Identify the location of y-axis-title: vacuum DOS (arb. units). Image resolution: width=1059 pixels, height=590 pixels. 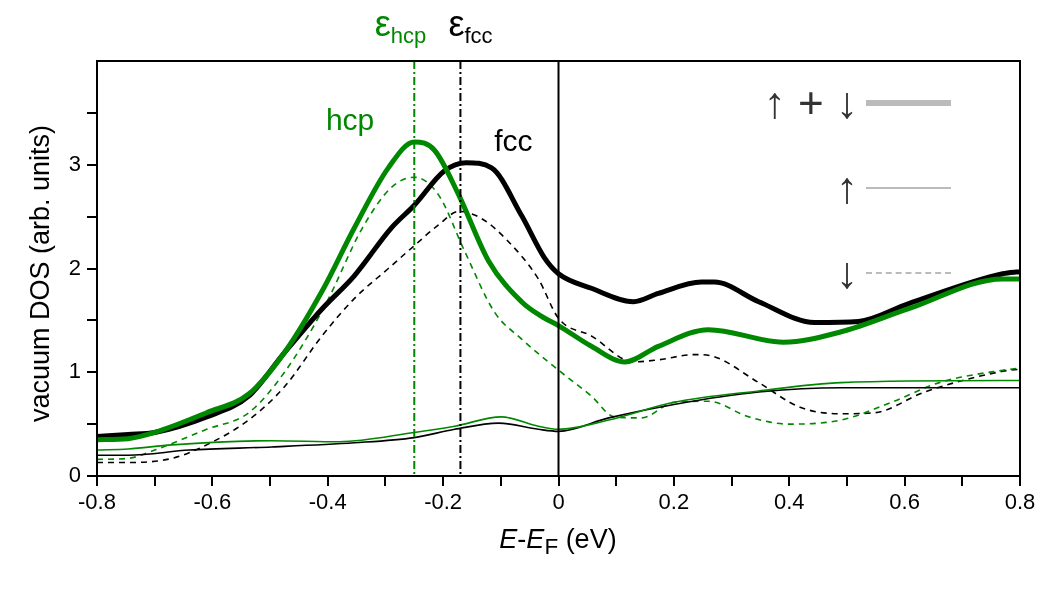
(40, 274).